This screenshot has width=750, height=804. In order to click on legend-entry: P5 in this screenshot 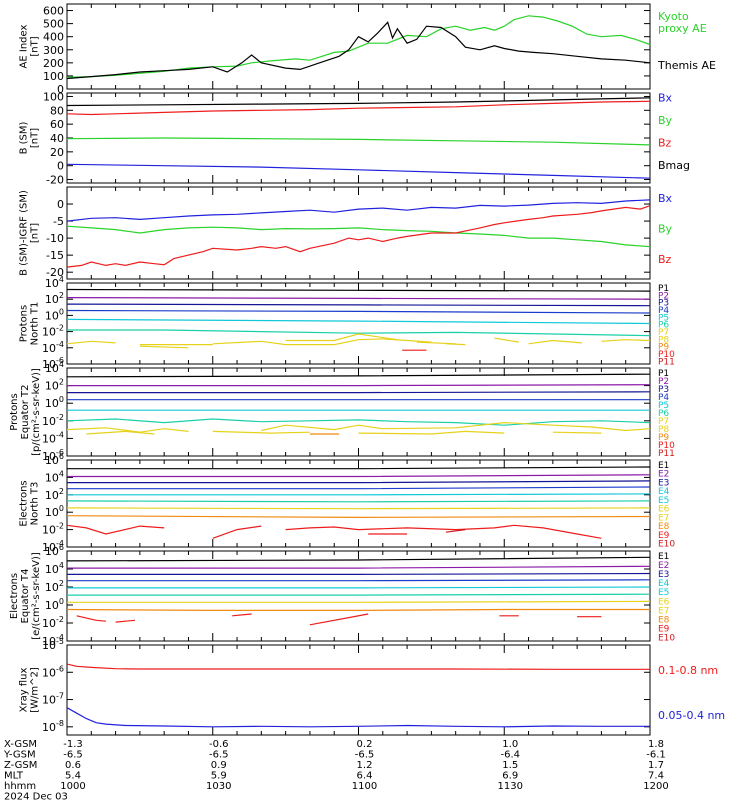, I will do `click(663, 318)`.